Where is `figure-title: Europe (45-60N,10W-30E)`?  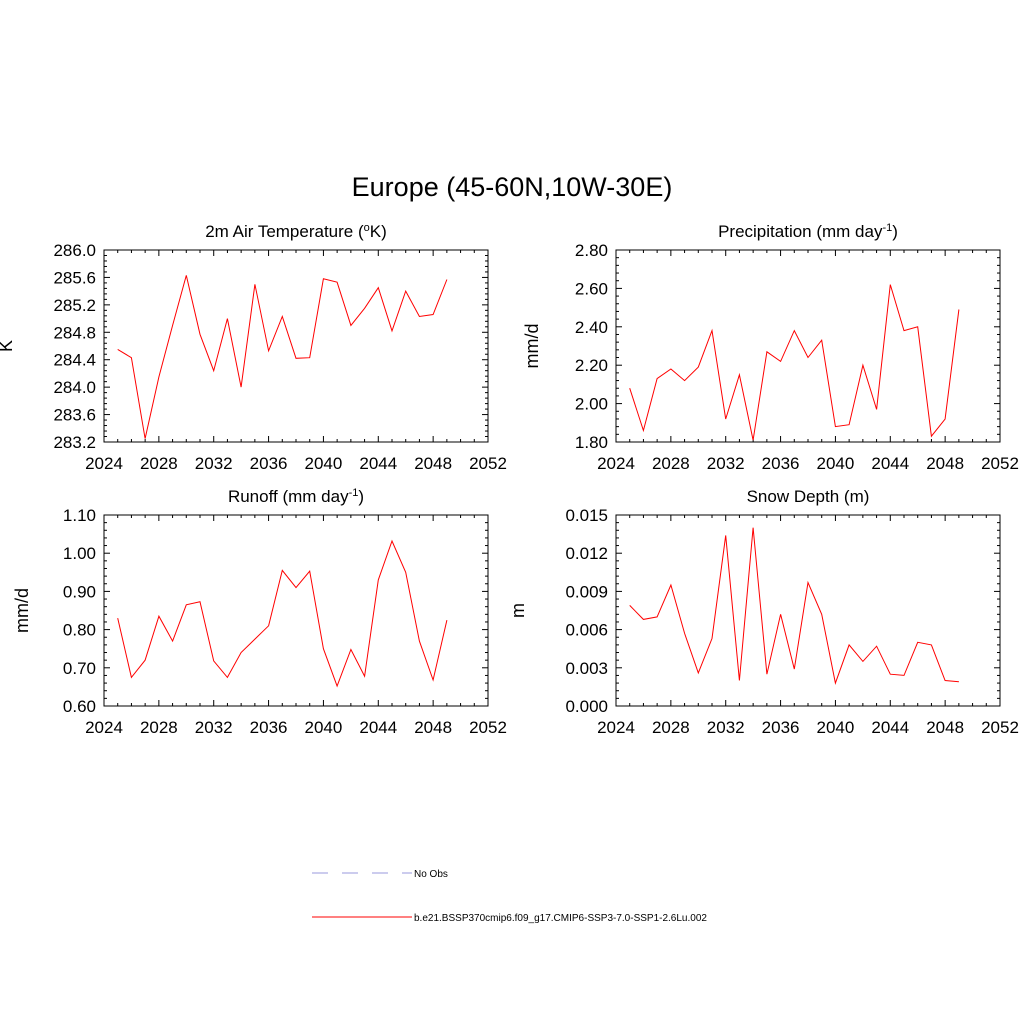
figure-title: Europe (45-60N,10W-30E) is located at coordinates (512, 187).